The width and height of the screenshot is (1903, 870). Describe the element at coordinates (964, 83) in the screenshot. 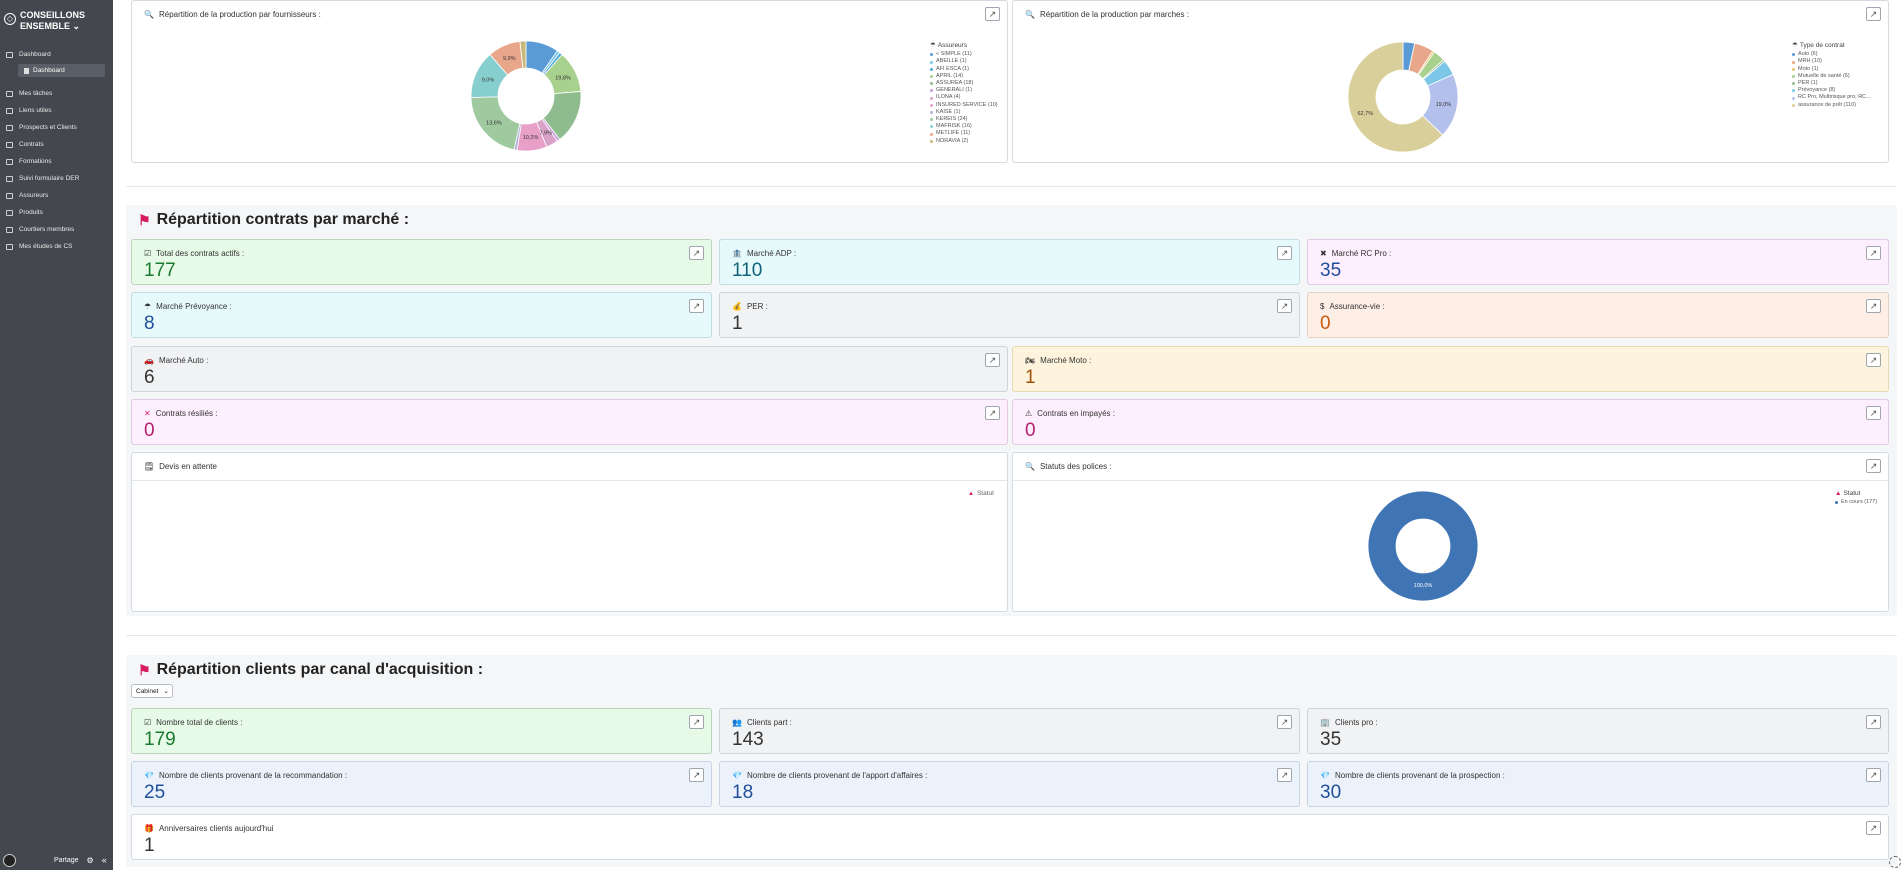

I see `legend-item: ASSUREA (18)` at that location.